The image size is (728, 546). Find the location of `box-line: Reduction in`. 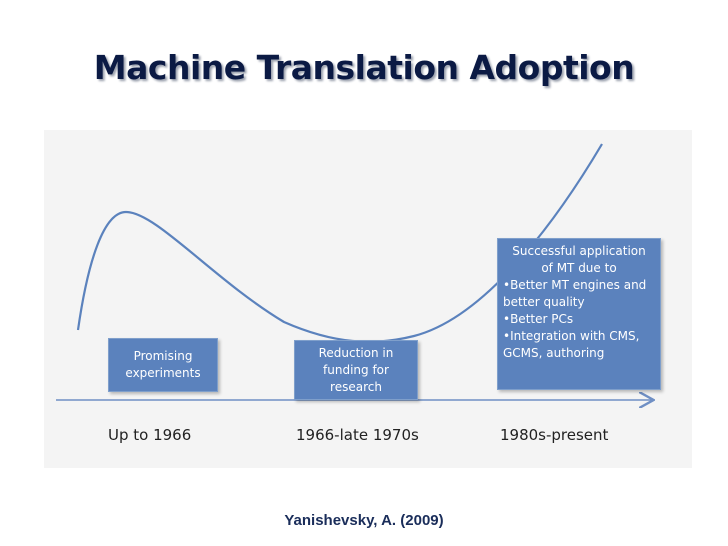

box-line: Reduction in is located at coordinates (356, 353).